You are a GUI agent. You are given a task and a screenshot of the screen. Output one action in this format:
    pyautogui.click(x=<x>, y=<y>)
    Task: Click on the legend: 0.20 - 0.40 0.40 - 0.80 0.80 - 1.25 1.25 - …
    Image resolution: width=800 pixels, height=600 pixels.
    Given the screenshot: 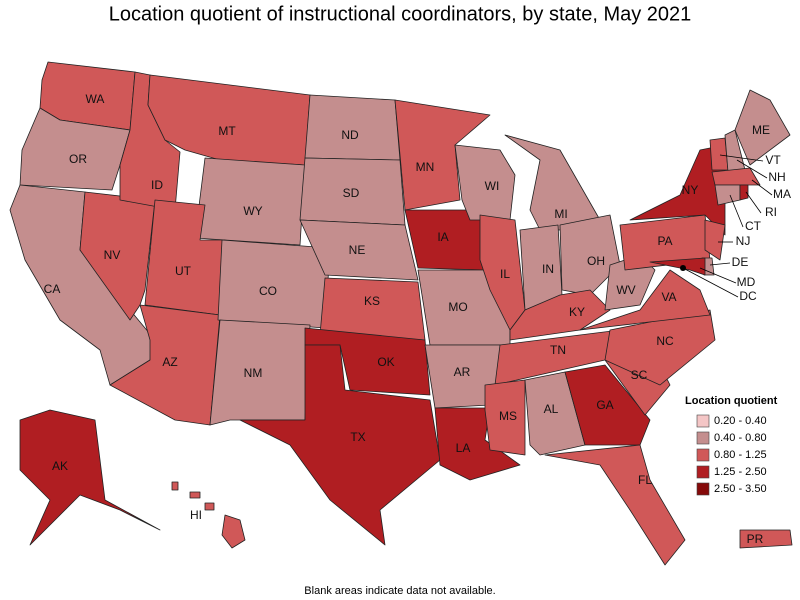 What is the action you would take?
    pyautogui.click(x=731, y=455)
    